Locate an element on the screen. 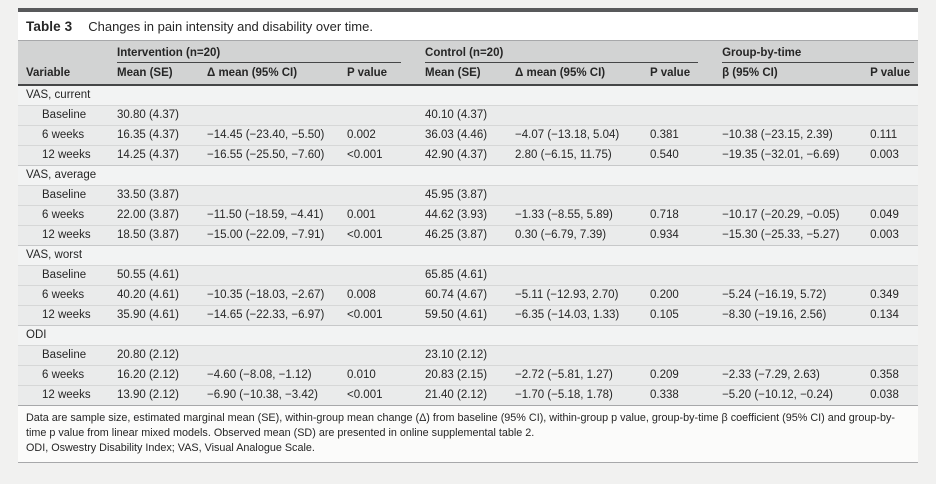  section-row: VAS, current is located at coordinates (468, 95).